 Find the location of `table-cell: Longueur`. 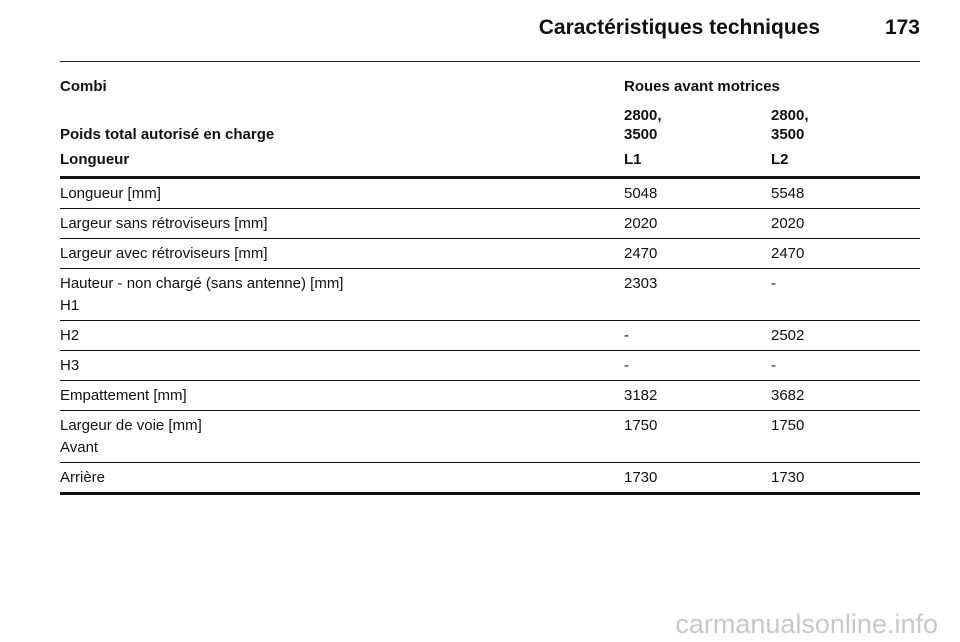

table-cell: Longueur is located at coordinates (342, 164).